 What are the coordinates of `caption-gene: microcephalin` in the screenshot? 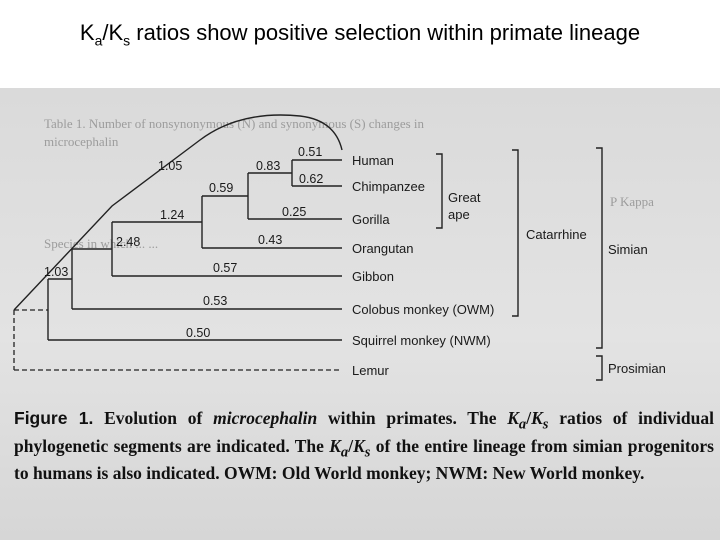 It's located at (265, 418).